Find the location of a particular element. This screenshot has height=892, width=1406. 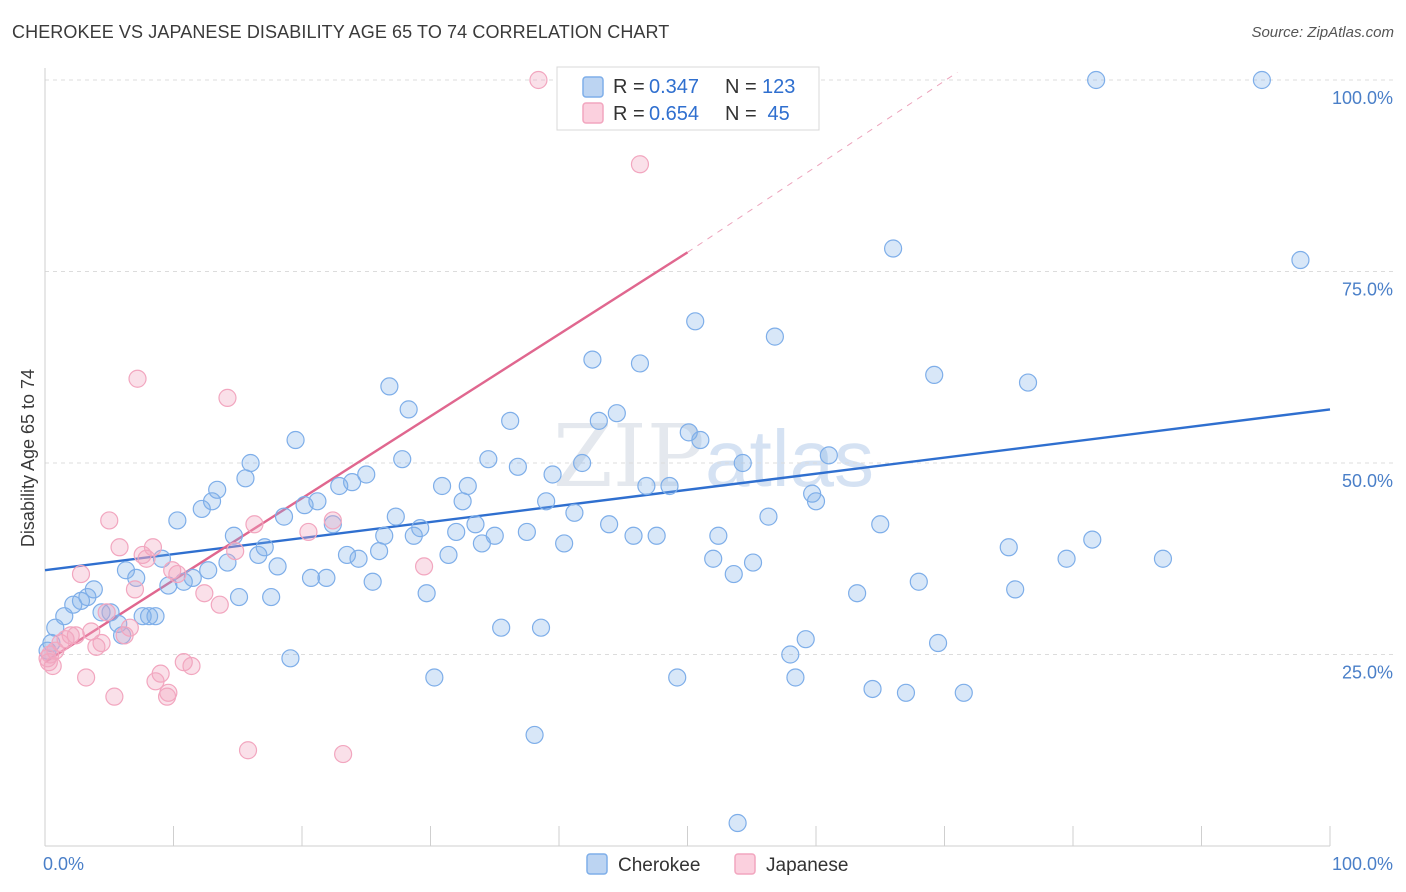

x-tick-label-1: 100.0% is located at coordinates (1362, 864).